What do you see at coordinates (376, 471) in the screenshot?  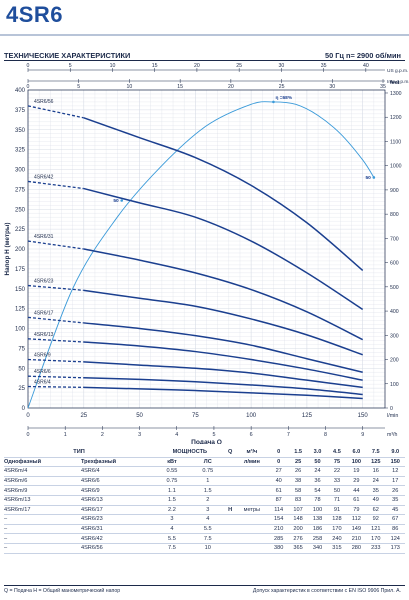 I see `head-value: 16` at bounding box center [376, 471].